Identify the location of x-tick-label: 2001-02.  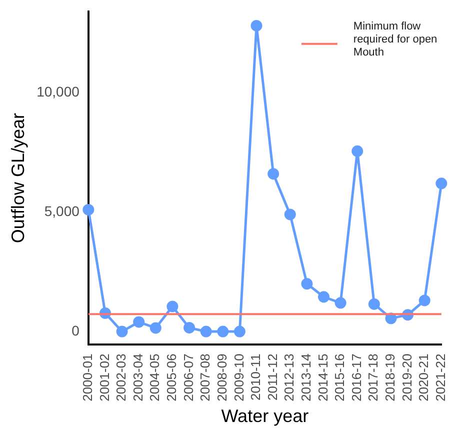
(104, 378).